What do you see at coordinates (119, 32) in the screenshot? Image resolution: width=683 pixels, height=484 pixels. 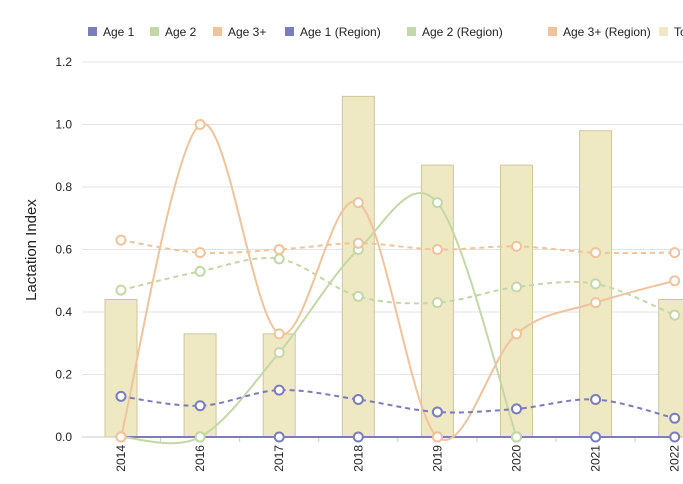 I see `legend-label: Age 1` at bounding box center [119, 32].